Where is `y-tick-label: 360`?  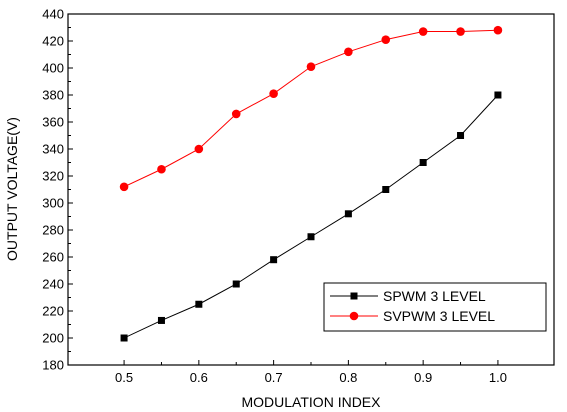 y-tick-label: 360 is located at coordinates (53, 122).